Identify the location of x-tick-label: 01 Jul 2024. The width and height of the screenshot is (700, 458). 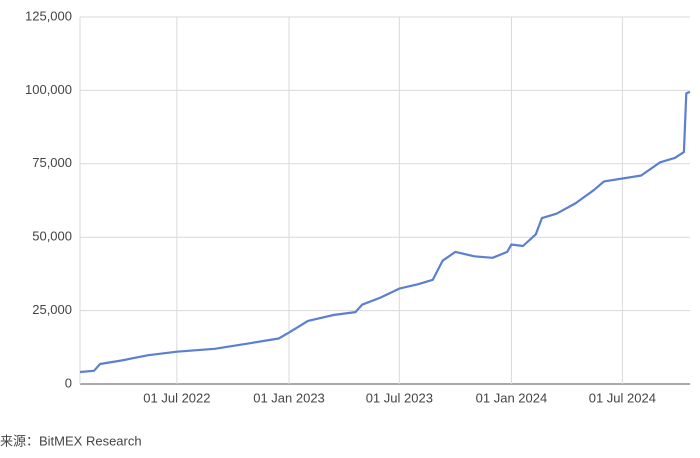
(622, 397).